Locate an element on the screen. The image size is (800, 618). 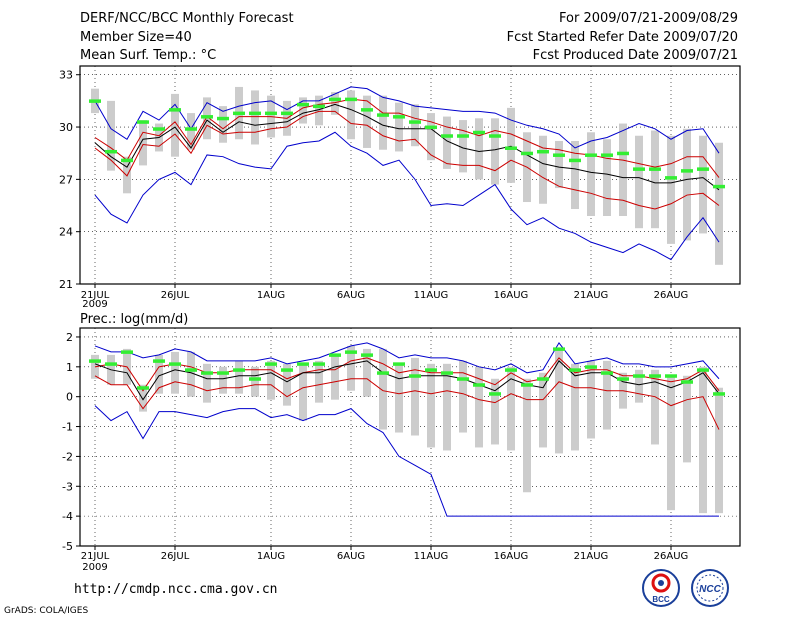
header-variable: Mean Surf. Temp.: °C is located at coordinates (148, 55).